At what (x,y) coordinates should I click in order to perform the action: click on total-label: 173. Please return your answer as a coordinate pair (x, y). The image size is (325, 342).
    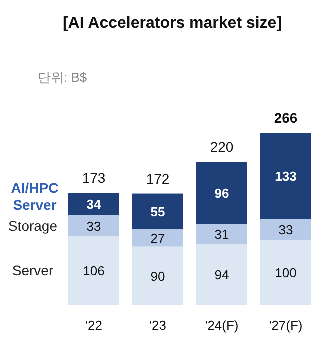
    Looking at the image, I should click on (94, 178).